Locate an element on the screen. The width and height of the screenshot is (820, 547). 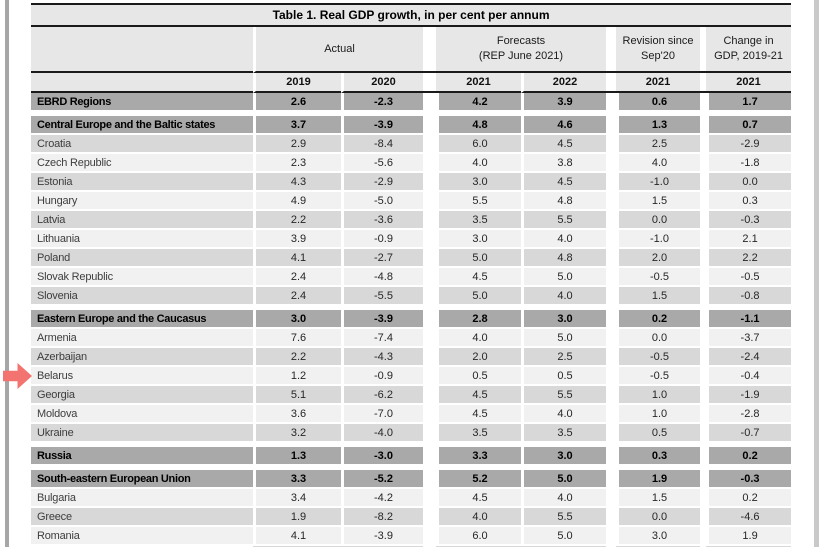
value-cell: -0.4 is located at coordinates (749, 376).